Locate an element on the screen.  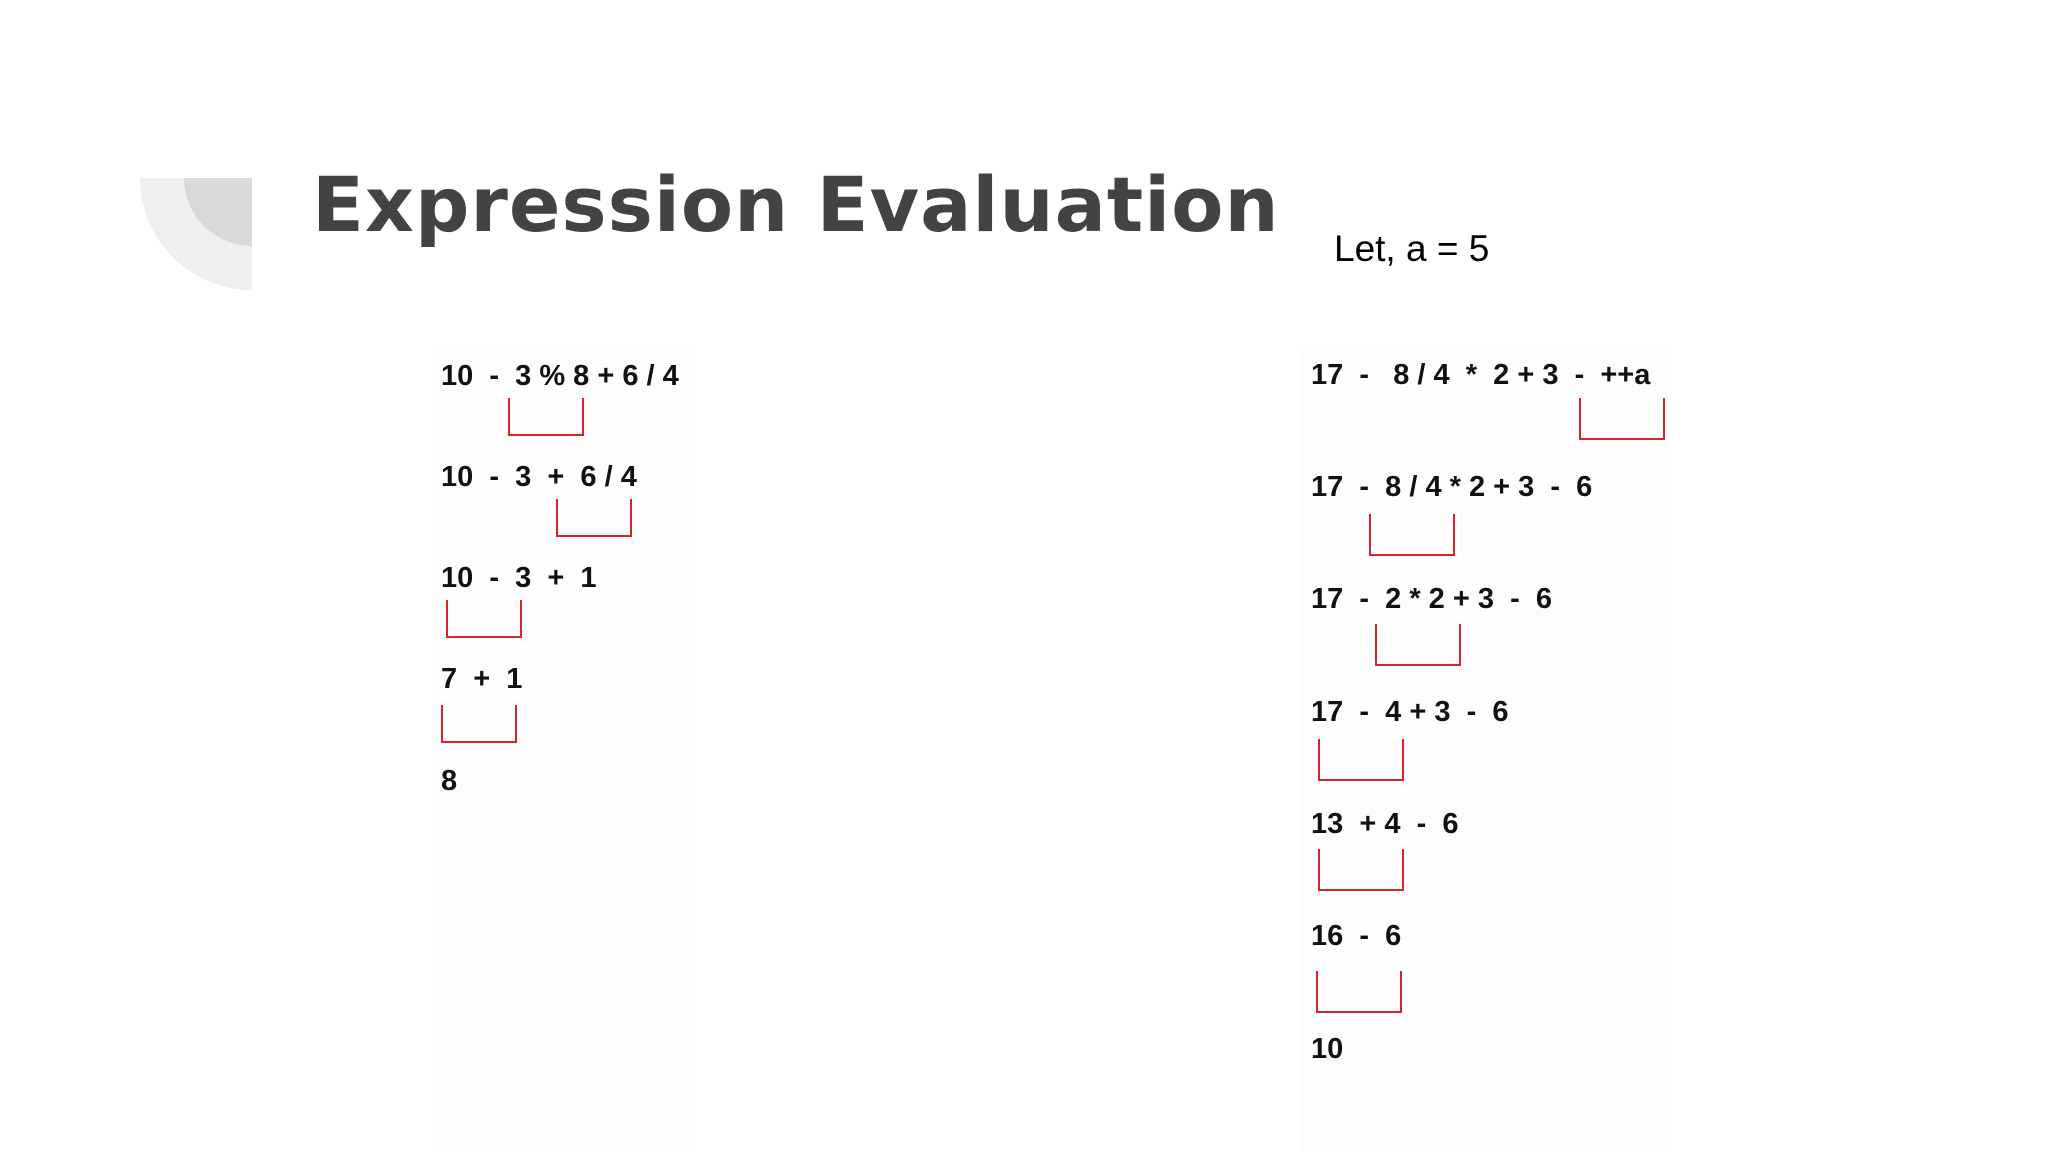
left-evaluation-panel is located at coordinates (563, 751).